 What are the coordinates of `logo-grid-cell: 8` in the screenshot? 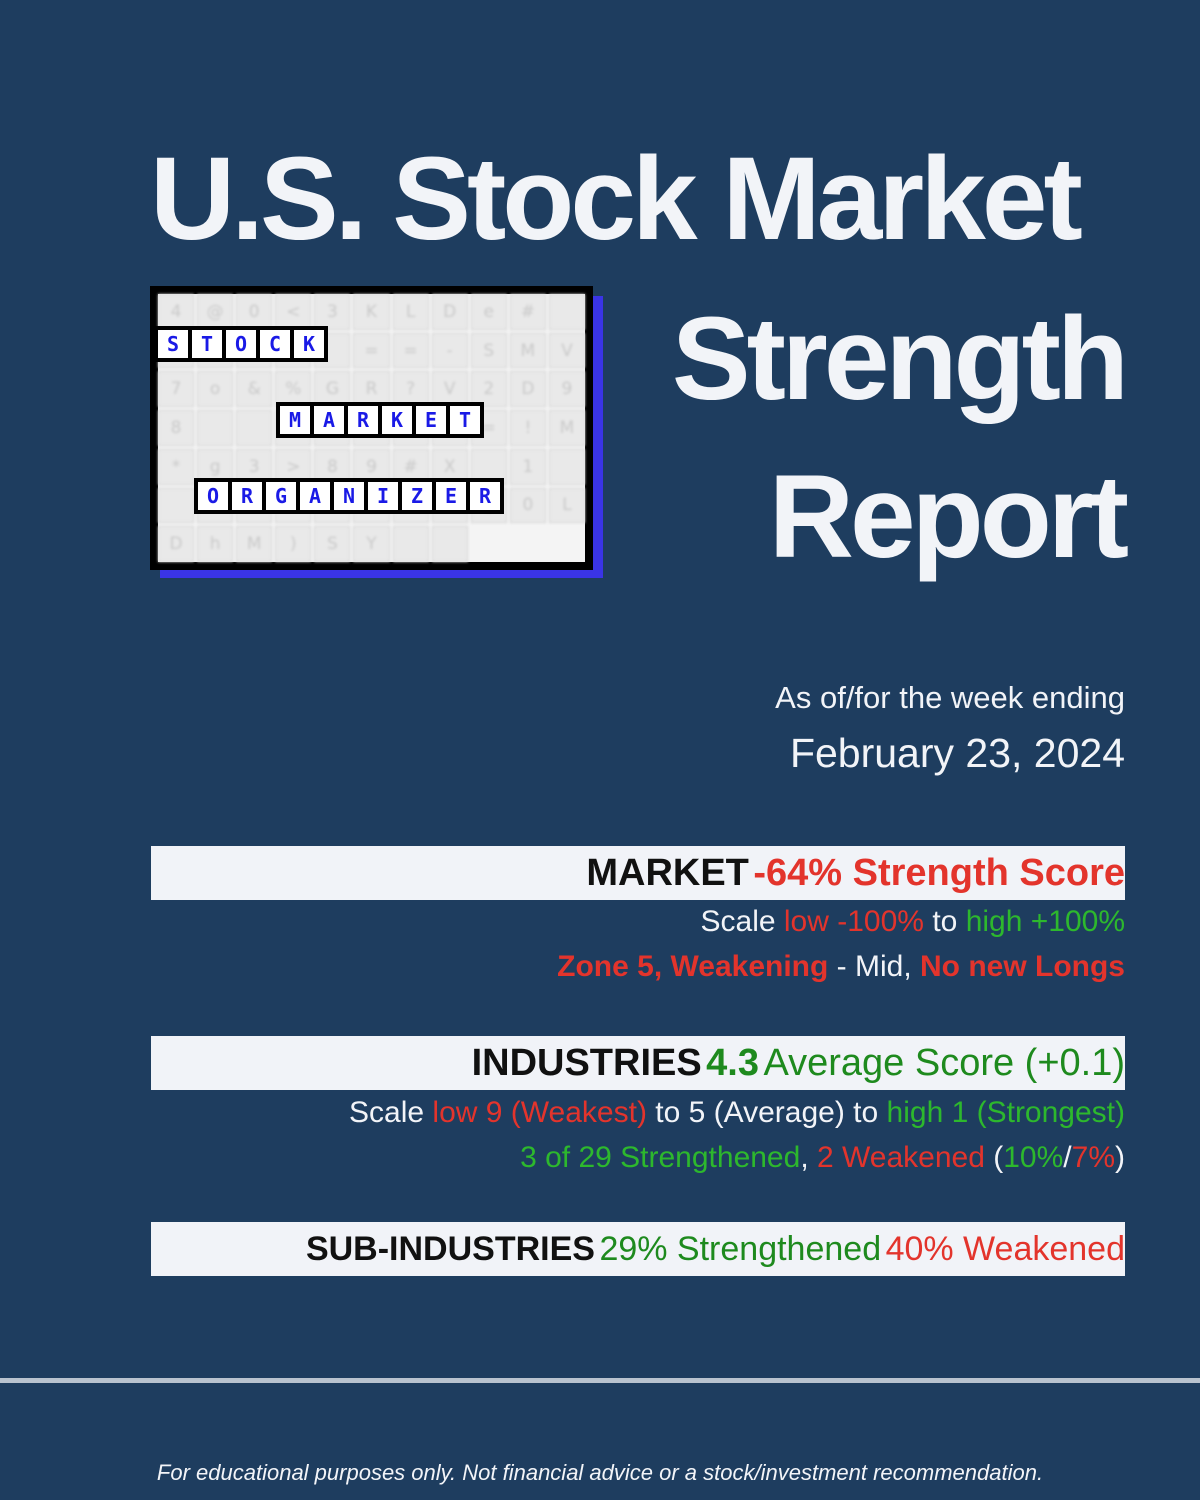 It's located at (176, 428).